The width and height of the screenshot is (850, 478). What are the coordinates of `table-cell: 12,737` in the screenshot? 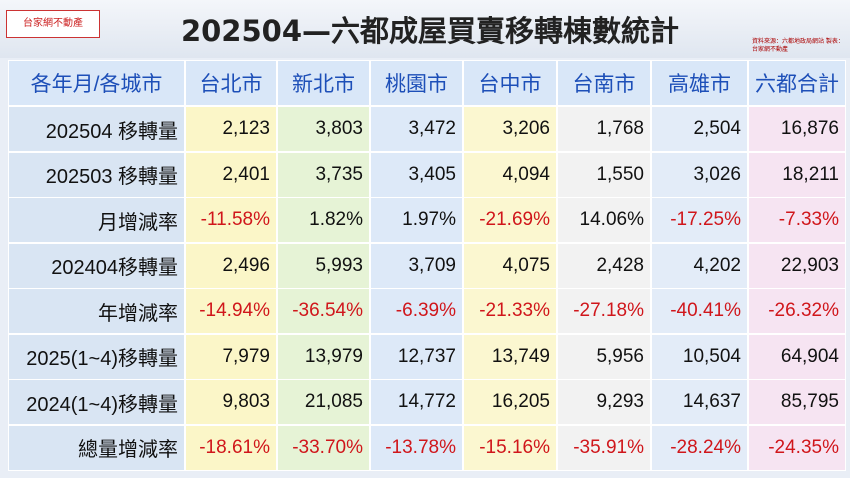 It's located at (416, 356).